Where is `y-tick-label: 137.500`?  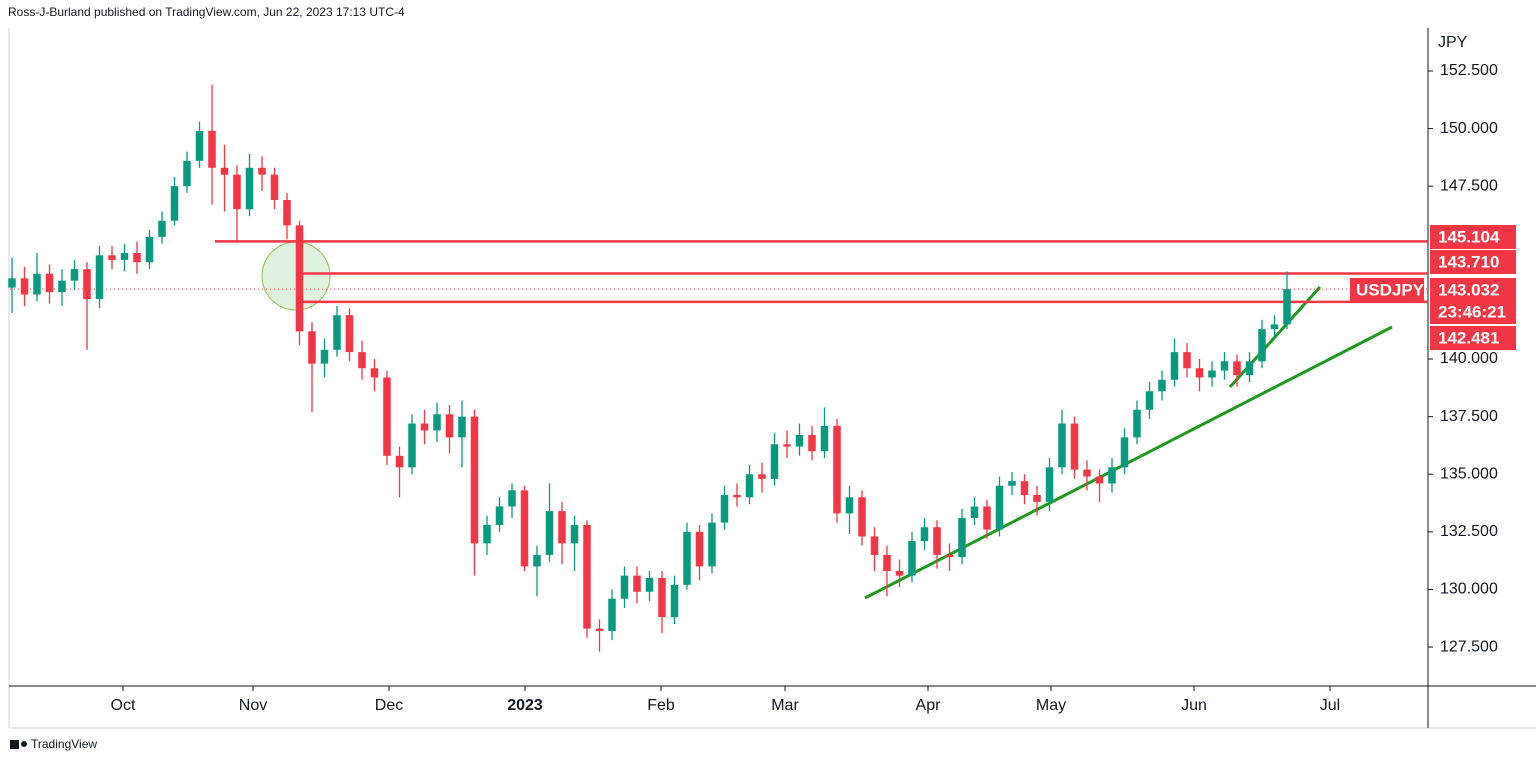 y-tick-label: 137.500 is located at coordinates (1469, 416).